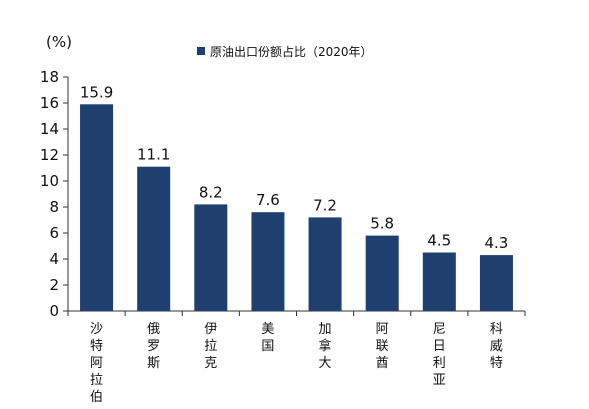 The image size is (589, 409). I want to click on x-category-label: 加拿大, so click(325, 346).